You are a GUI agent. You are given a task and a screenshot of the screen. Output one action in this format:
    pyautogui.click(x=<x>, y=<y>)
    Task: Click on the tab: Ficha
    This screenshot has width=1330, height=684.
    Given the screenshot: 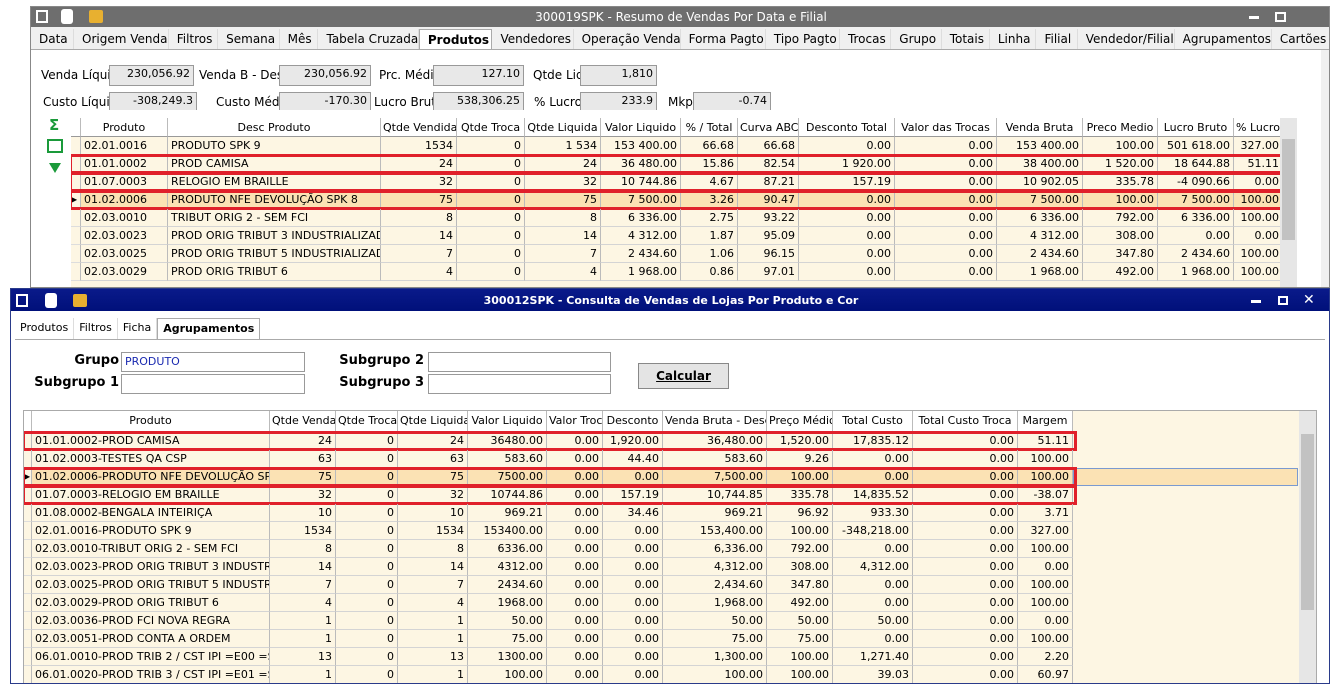 What is the action you would take?
    pyautogui.click(x=138, y=329)
    